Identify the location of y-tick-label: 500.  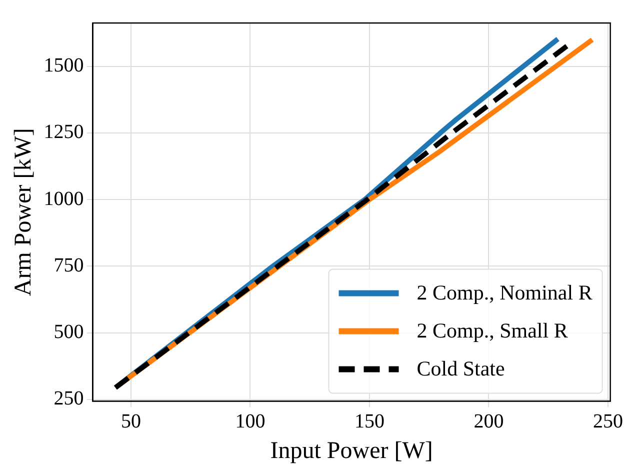
(69, 332).